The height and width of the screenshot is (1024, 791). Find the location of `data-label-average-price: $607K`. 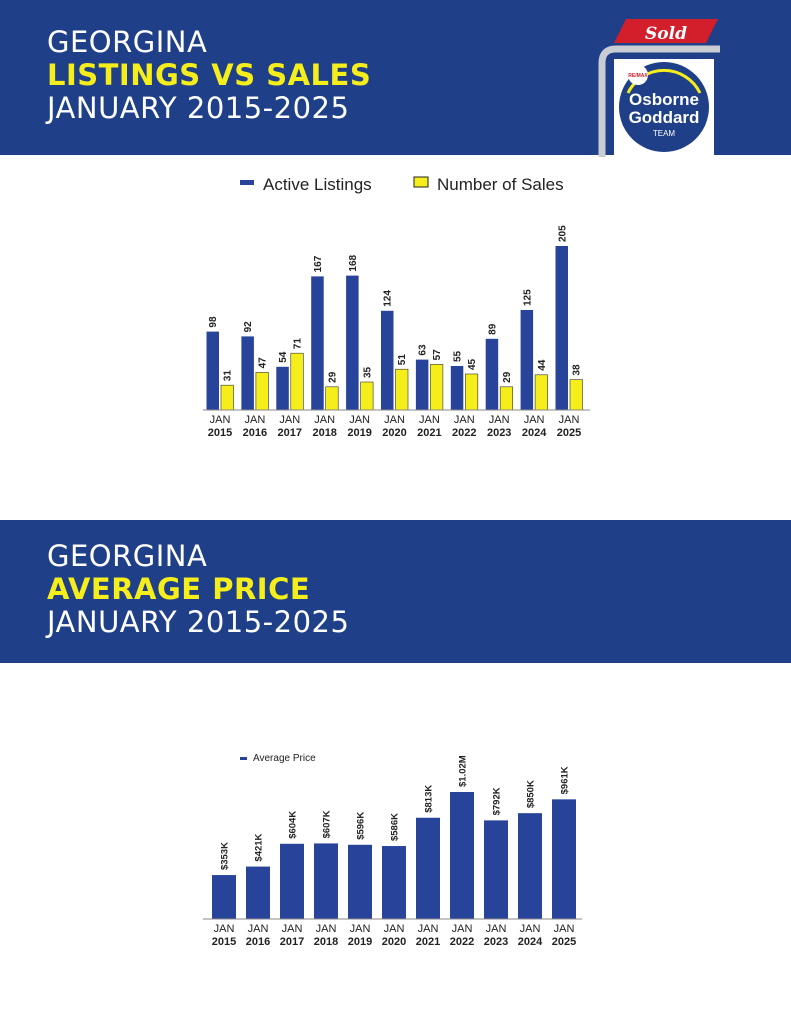

data-label-average-price: $607K is located at coordinates (327, 824).